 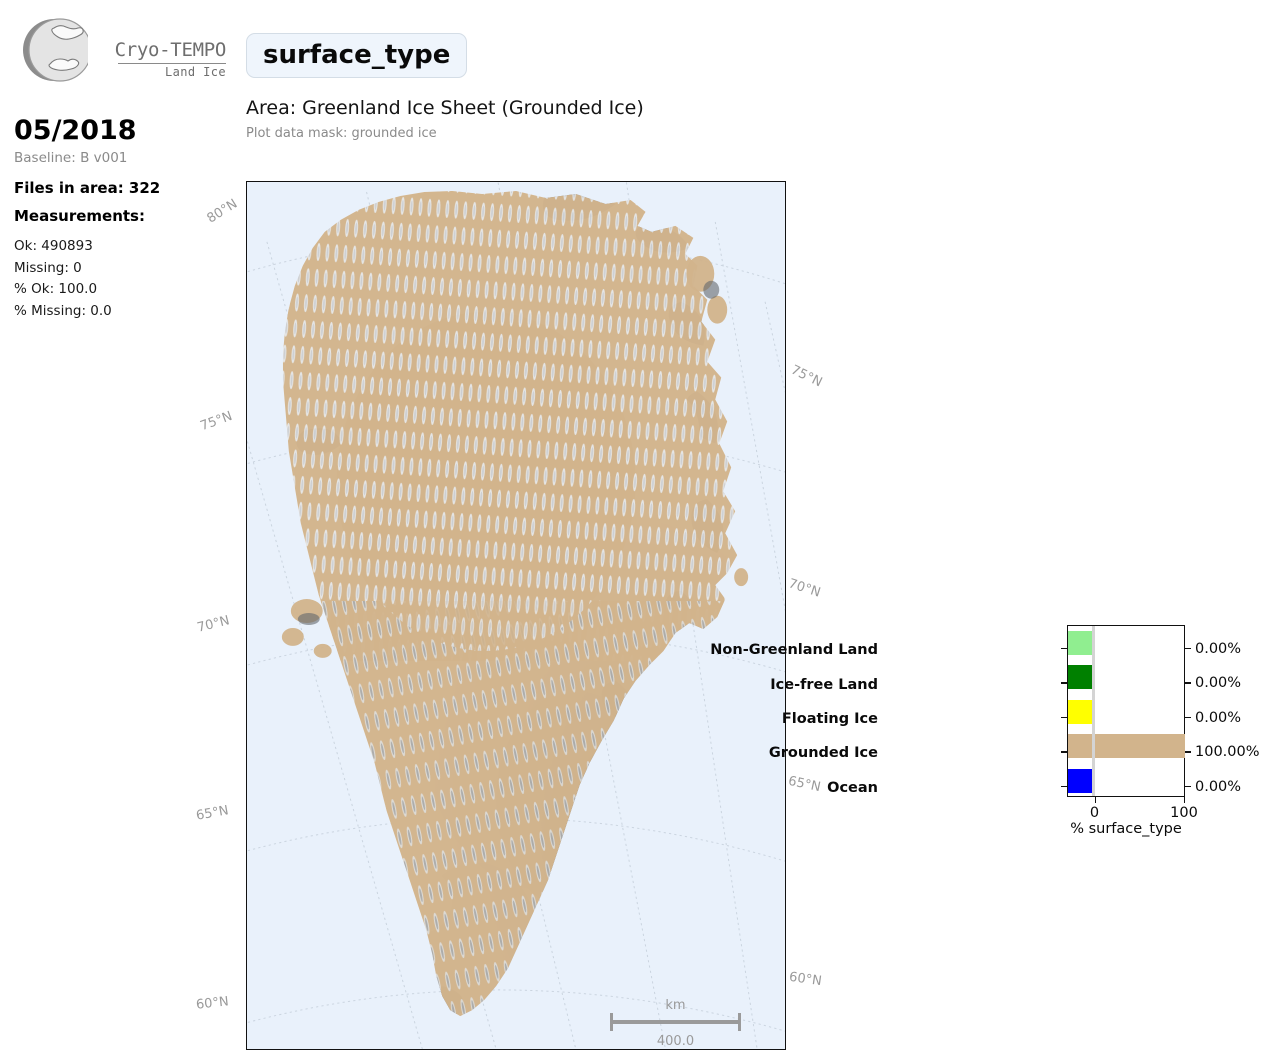 I want to click on stat-line: % Ok: 100.0, so click(x=56, y=289).